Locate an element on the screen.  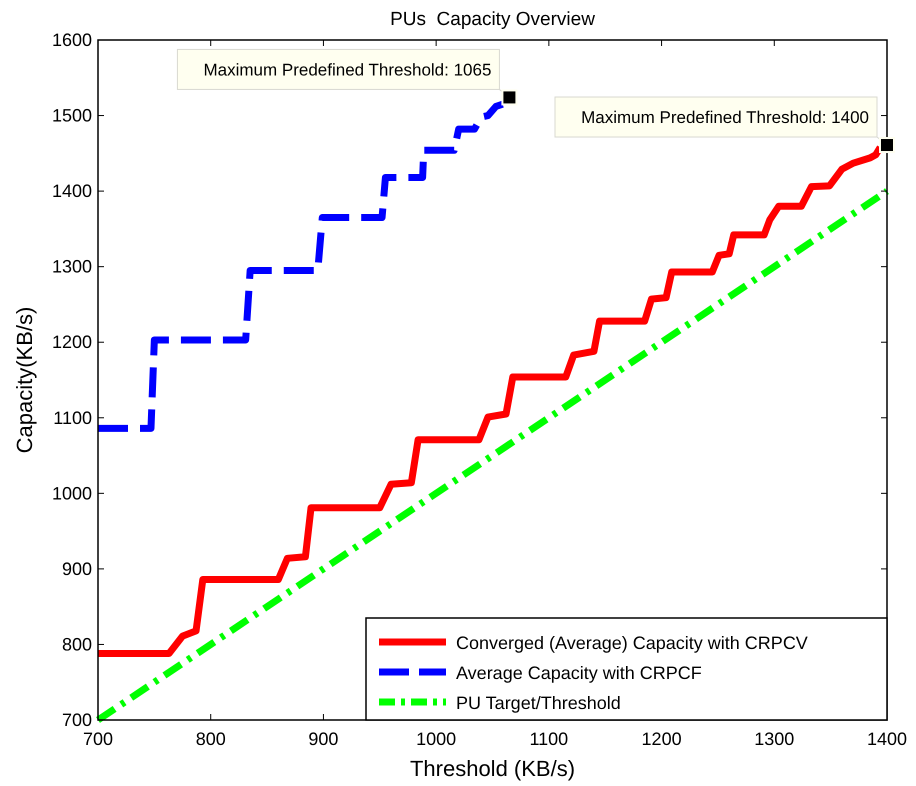
x-tick-label: 700 is located at coordinates (98, 739).